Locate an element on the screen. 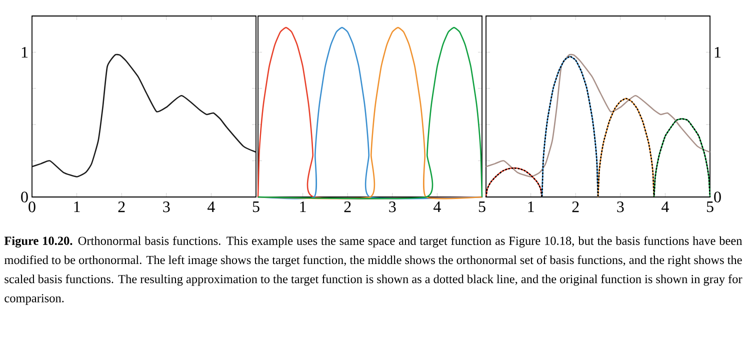 This screenshot has height=343, width=752. x-tick-label: 0 is located at coordinates (32, 207).